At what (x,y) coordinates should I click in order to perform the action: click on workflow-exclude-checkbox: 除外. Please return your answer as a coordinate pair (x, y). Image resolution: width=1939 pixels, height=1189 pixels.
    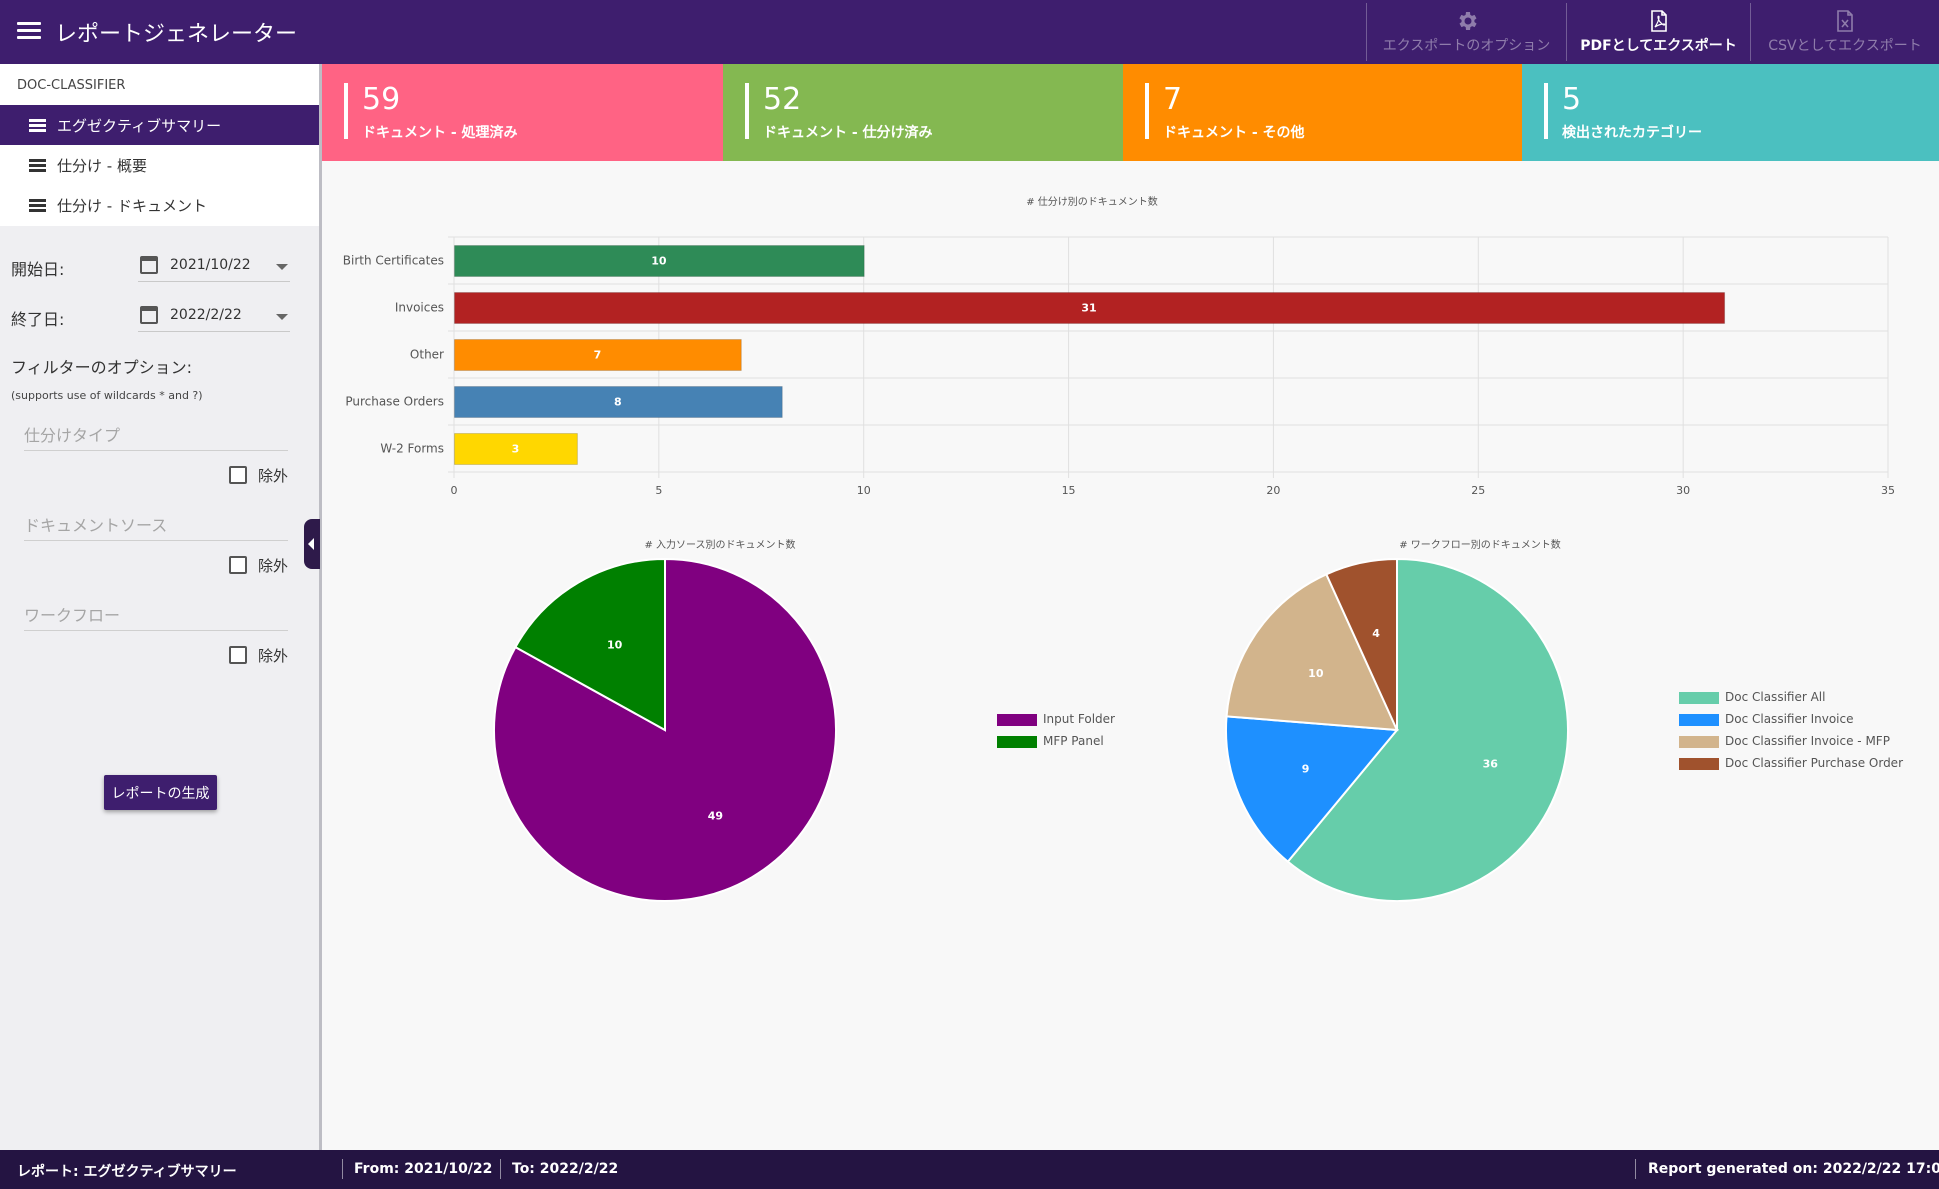
    Looking at the image, I should click on (269, 655).